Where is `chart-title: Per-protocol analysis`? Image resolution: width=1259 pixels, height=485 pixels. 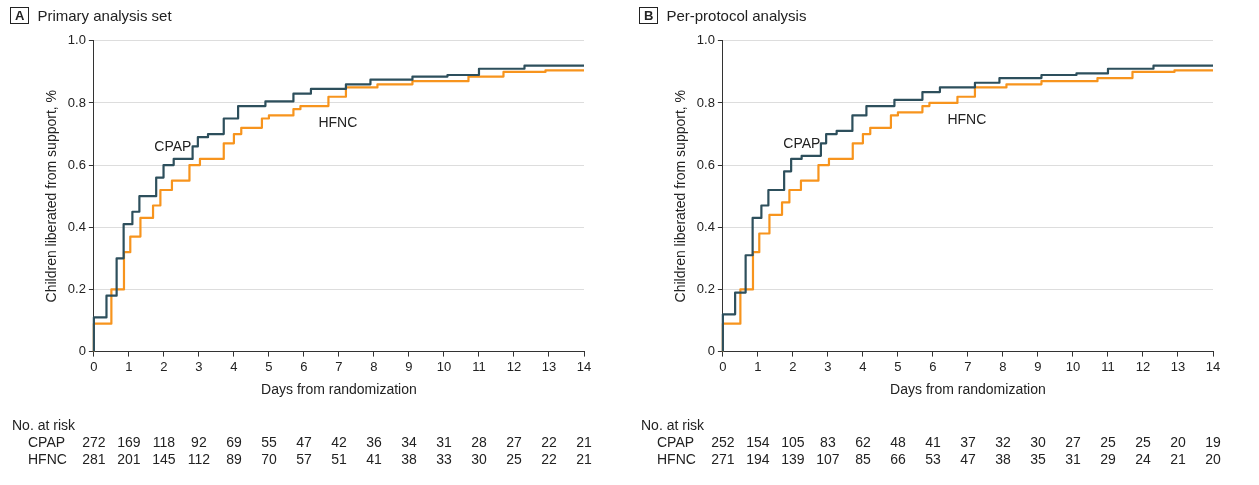 chart-title: Per-protocol analysis is located at coordinates (736, 15).